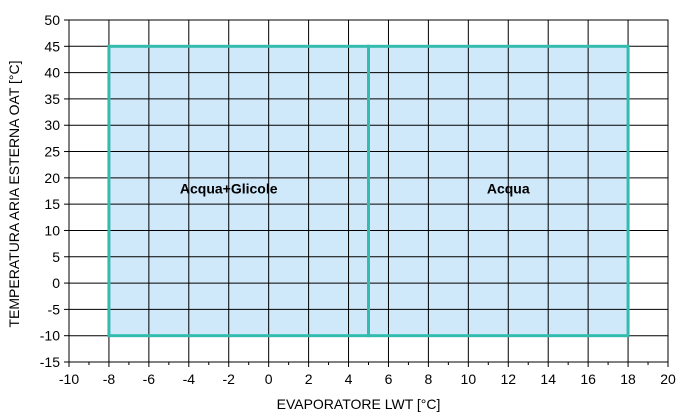  I want to click on x-tick-label: 10, so click(469, 379).